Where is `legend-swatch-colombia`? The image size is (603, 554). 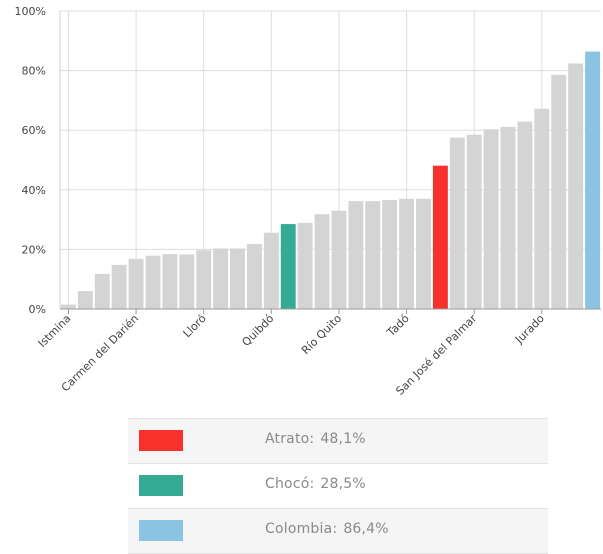 legend-swatch-colombia is located at coordinates (161, 530).